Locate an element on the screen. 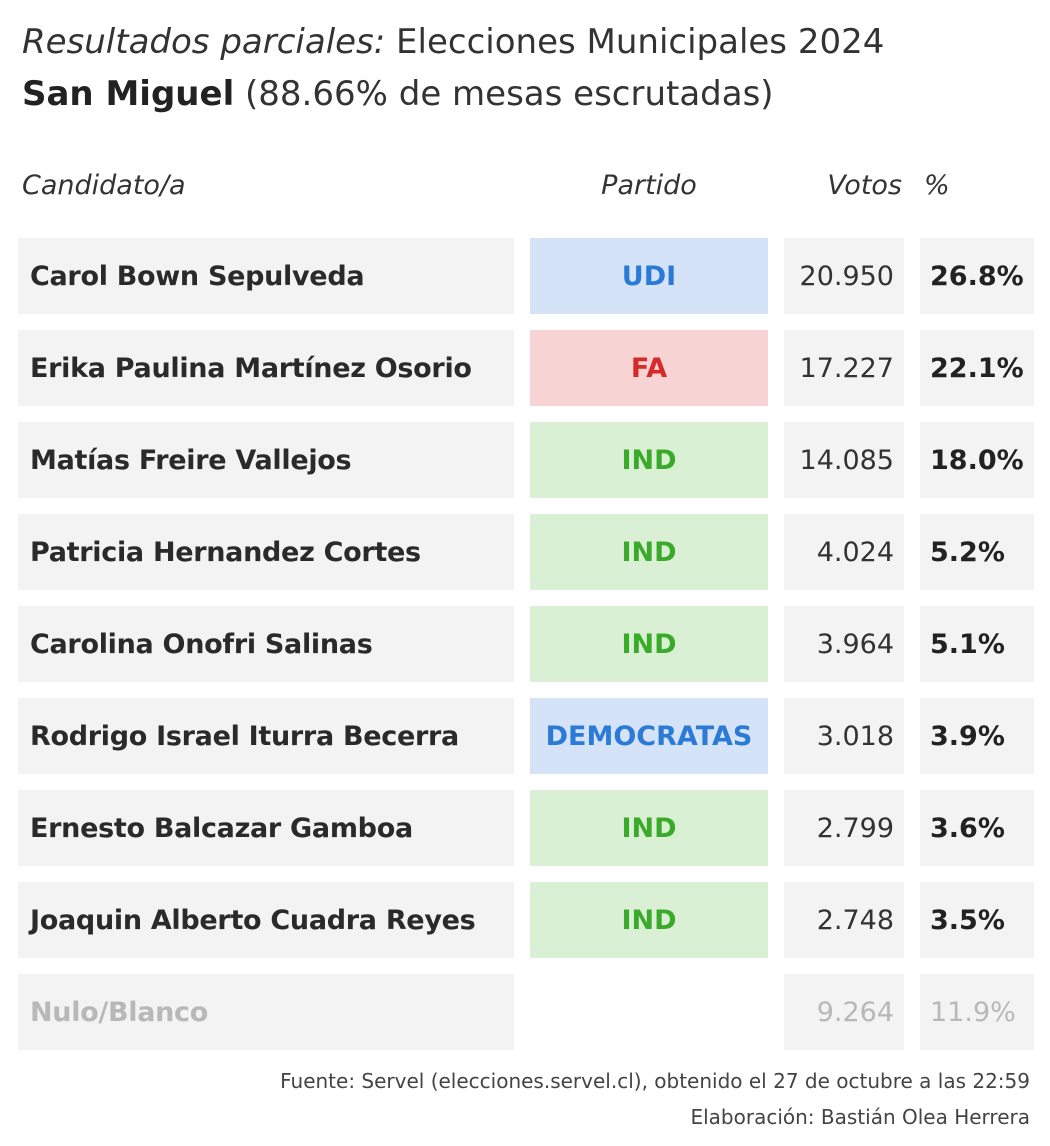 Image resolution: width=1050 pixels, height=1146 pixels. vote-count: 3.018 is located at coordinates (844, 736).